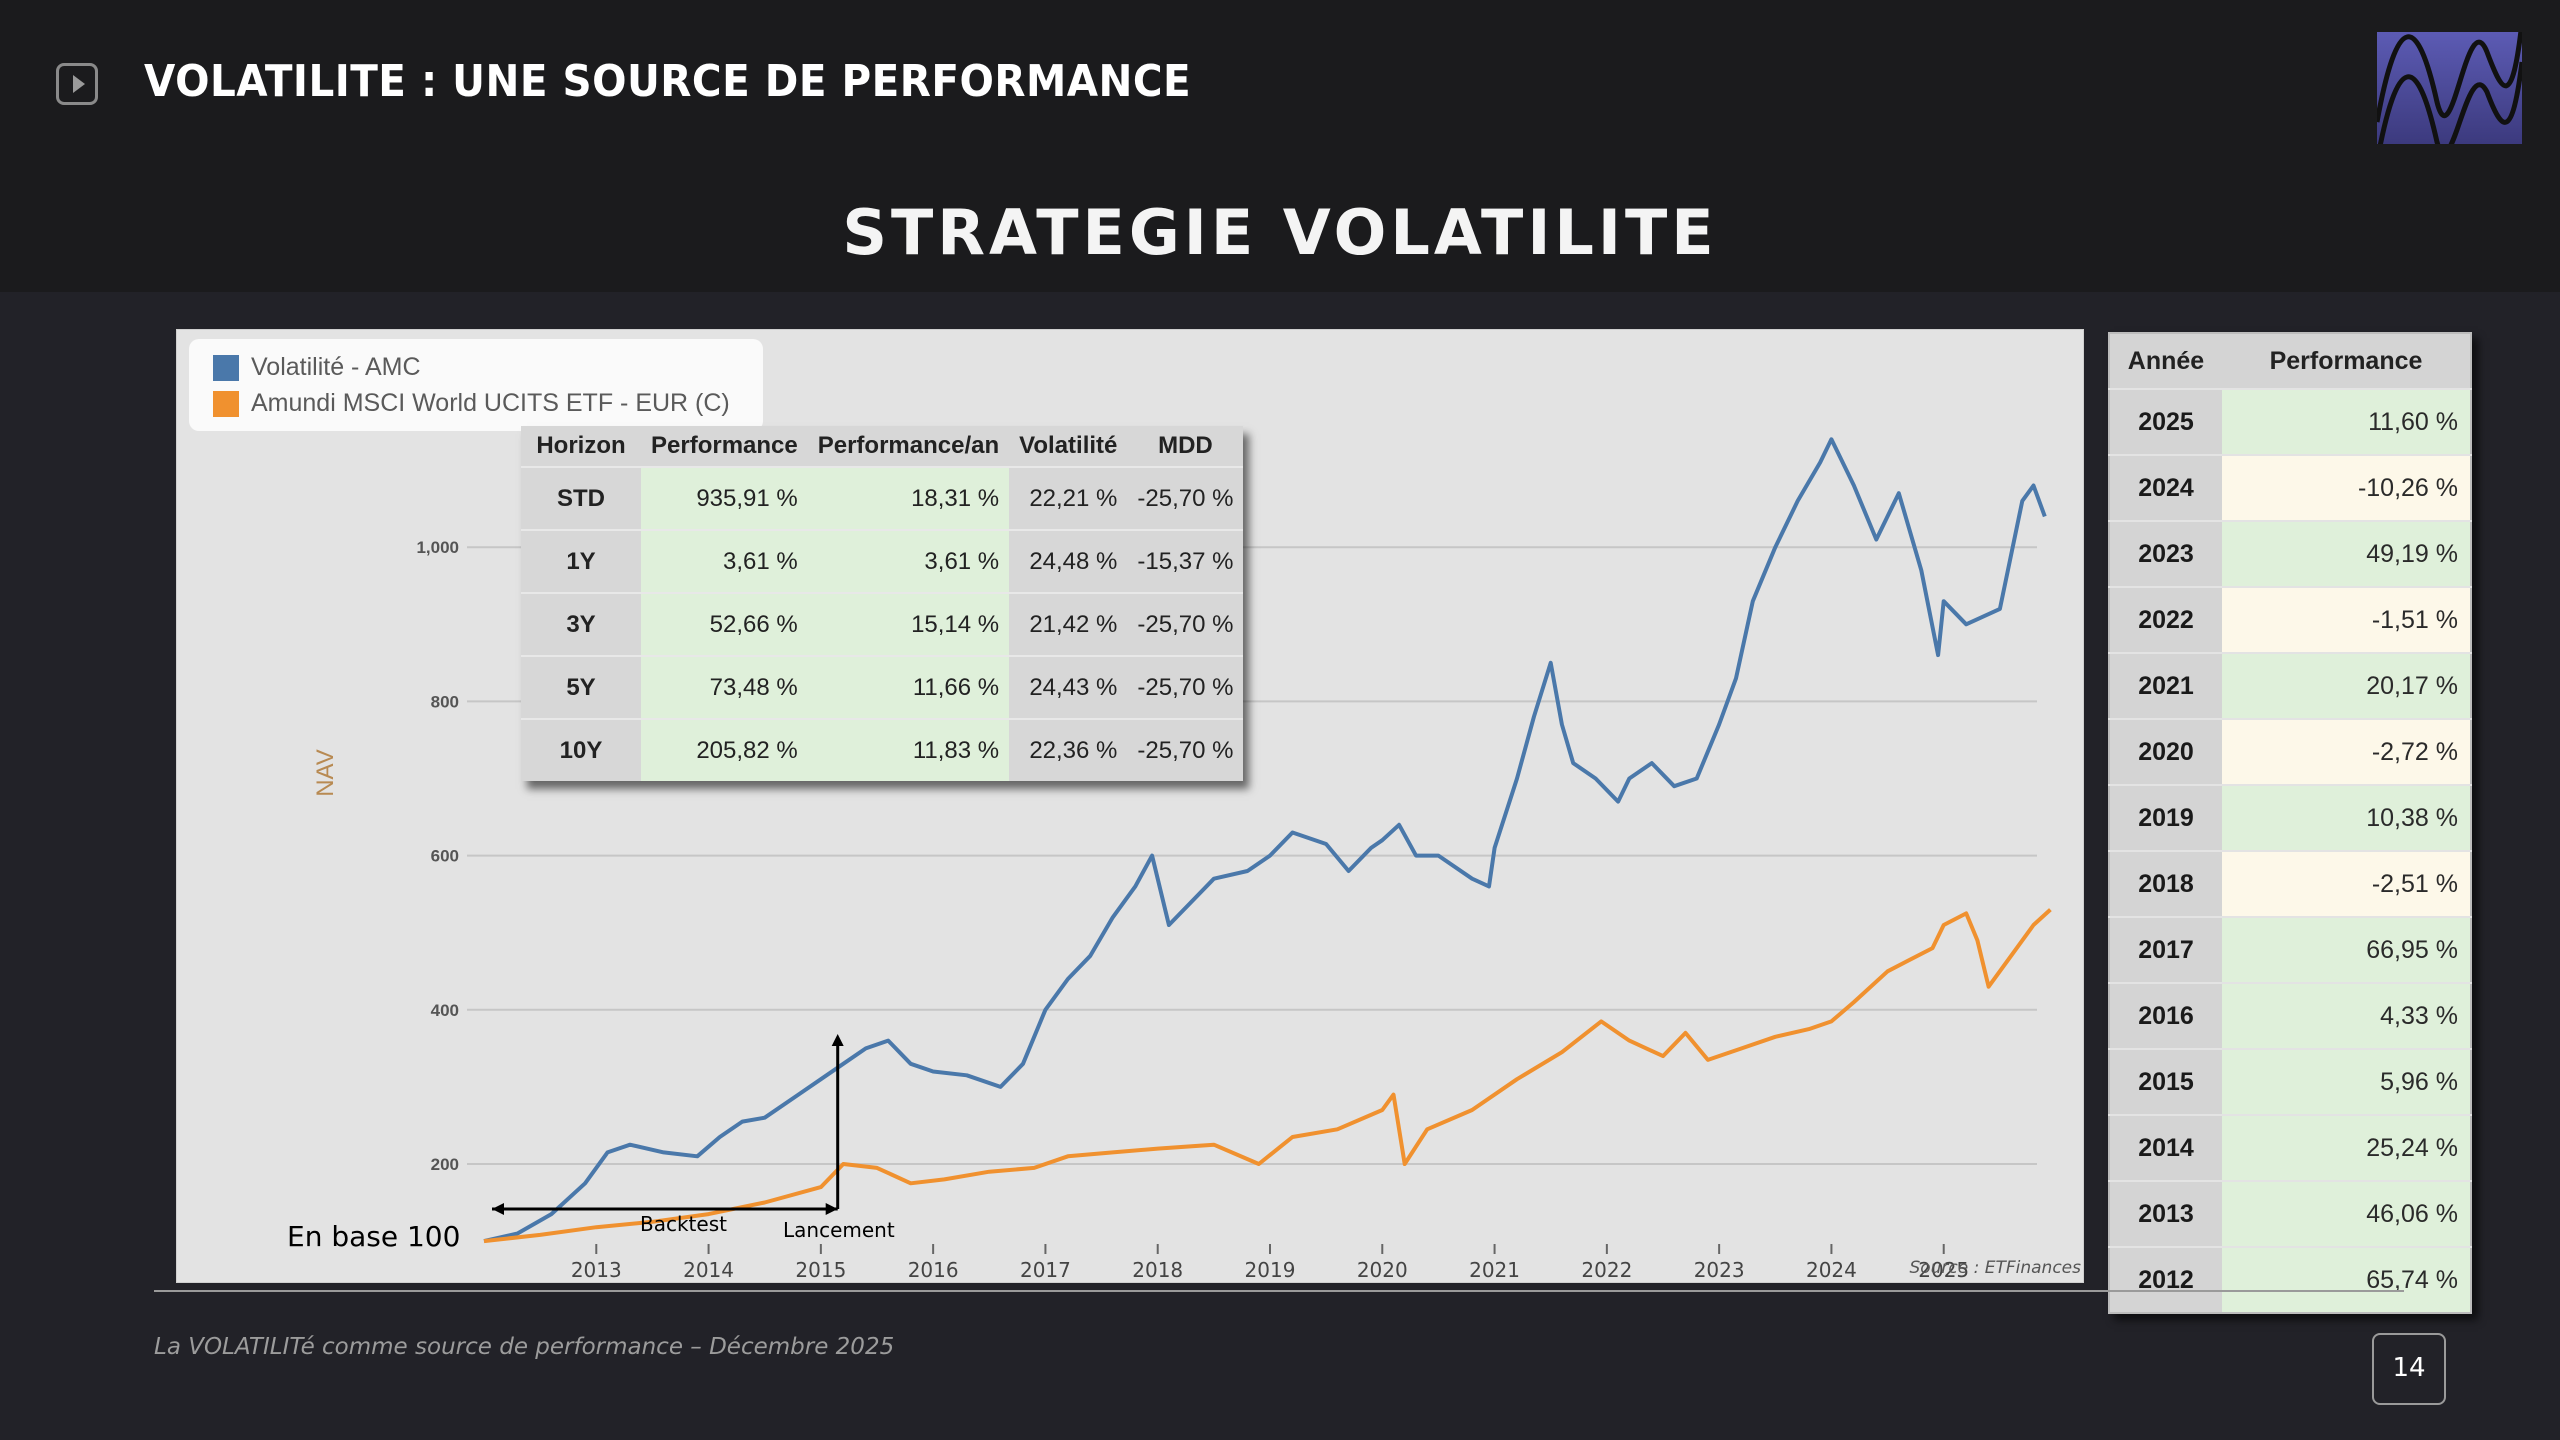 The height and width of the screenshot is (1440, 2560). What do you see at coordinates (908, 498) in the screenshot?
I see `annual-performance-cell: 18,31 %` at bounding box center [908, 498].